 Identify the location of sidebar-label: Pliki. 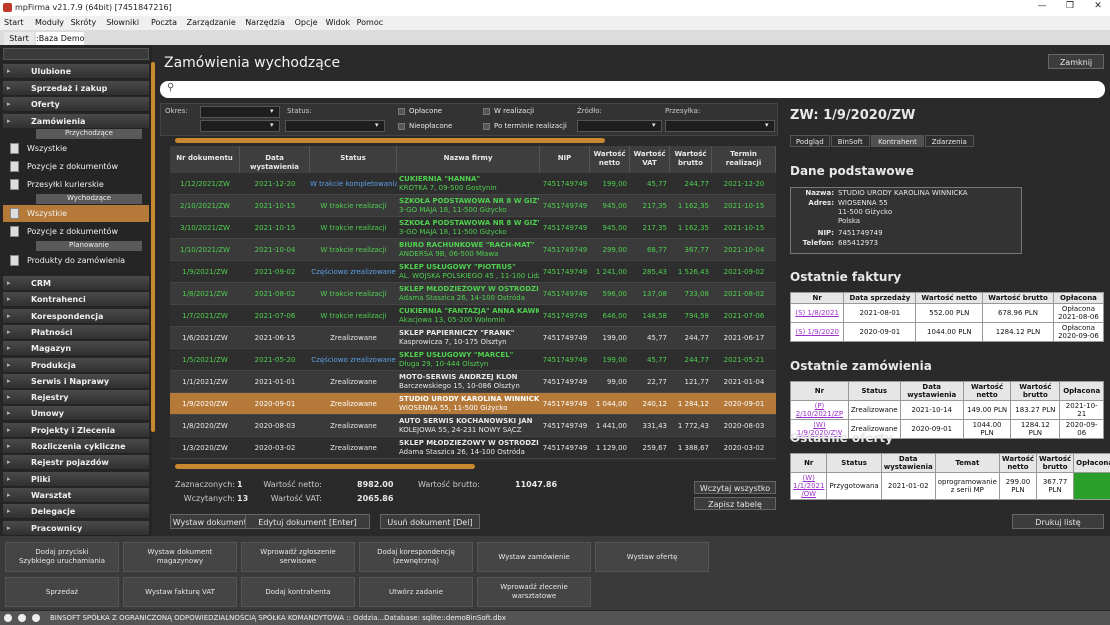
(41, 479).